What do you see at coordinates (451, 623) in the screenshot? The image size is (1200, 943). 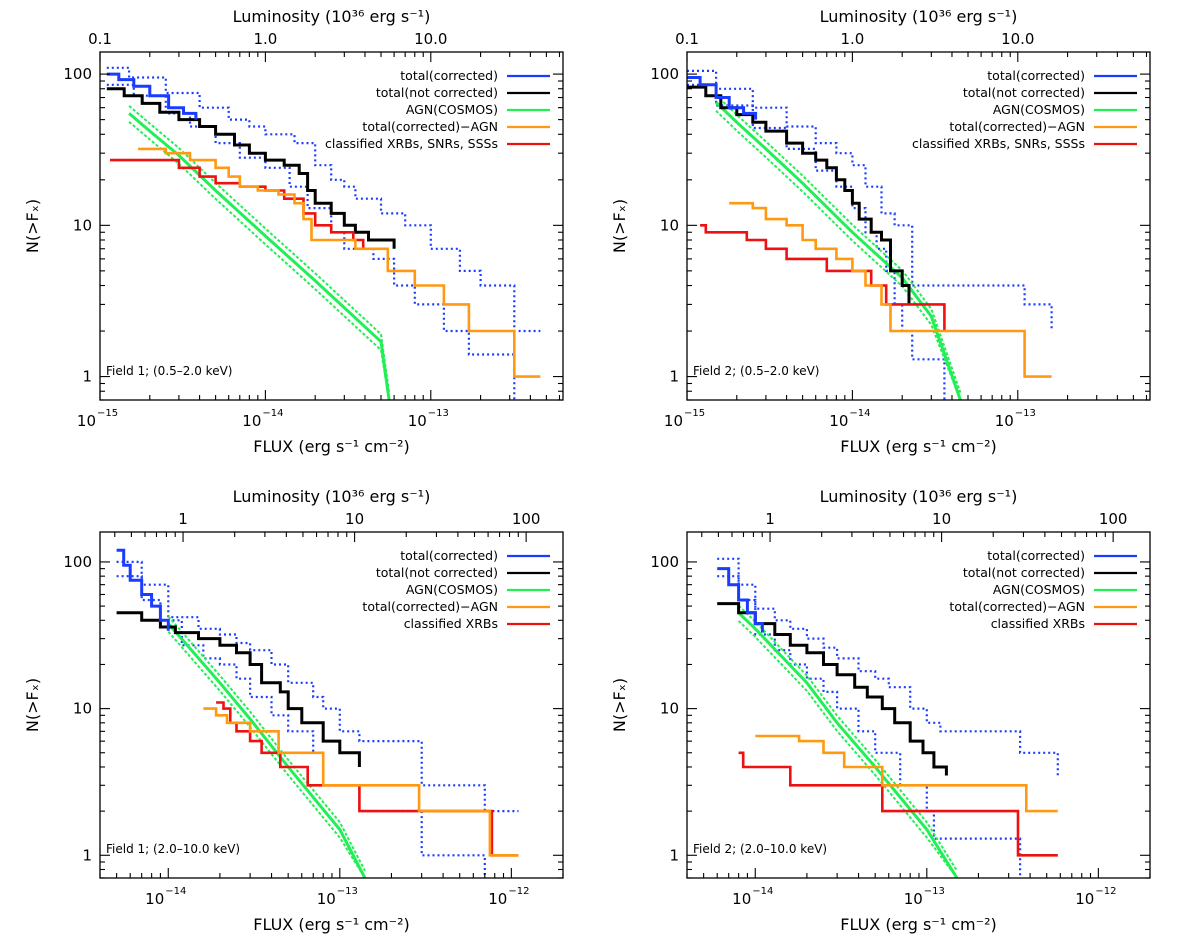 I see `legend-label-classified-sources: classified XRBs` at bounding box center [451, 623].